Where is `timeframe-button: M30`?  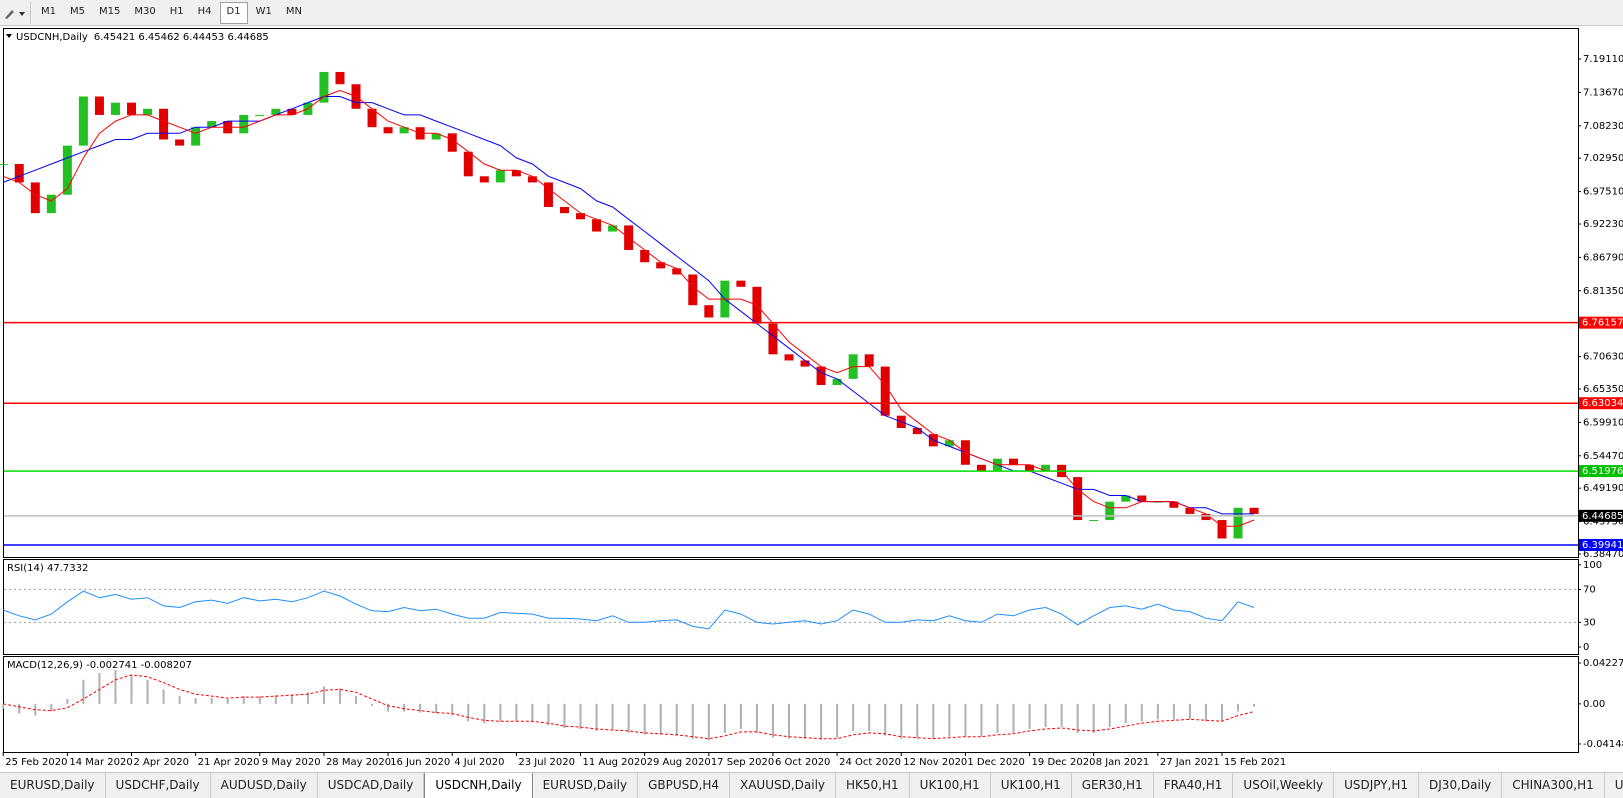 timeframe-button: M30 is located at coordinates (145, 11).